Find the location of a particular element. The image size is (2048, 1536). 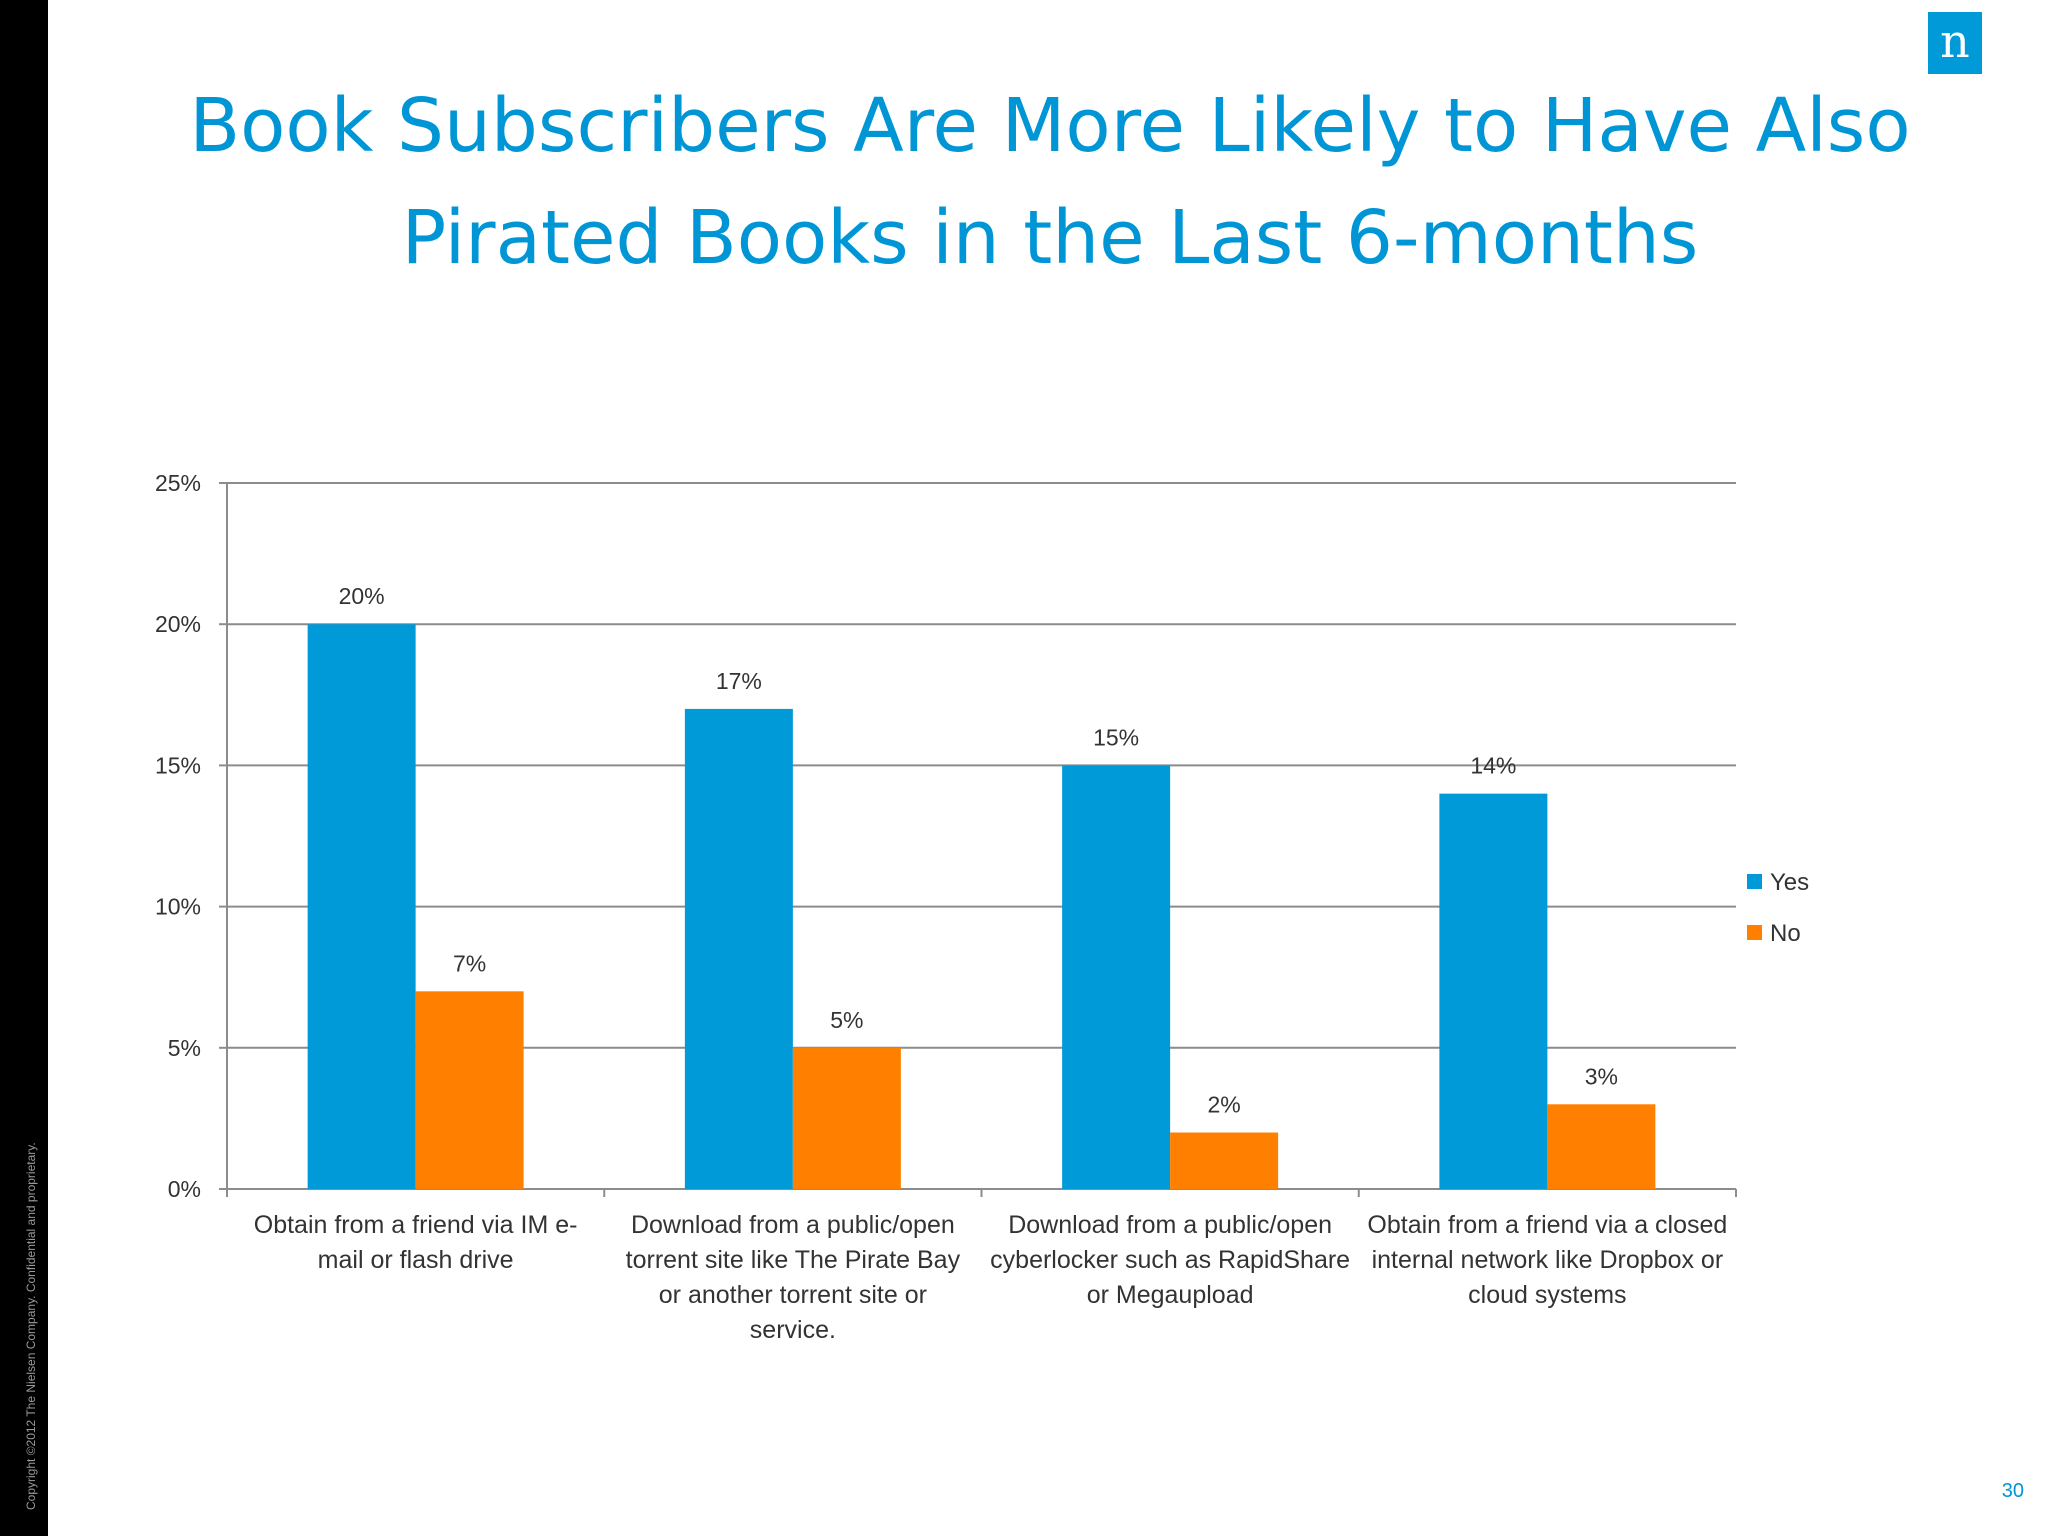

data-label: 17% is located at coordinates (739, 681).